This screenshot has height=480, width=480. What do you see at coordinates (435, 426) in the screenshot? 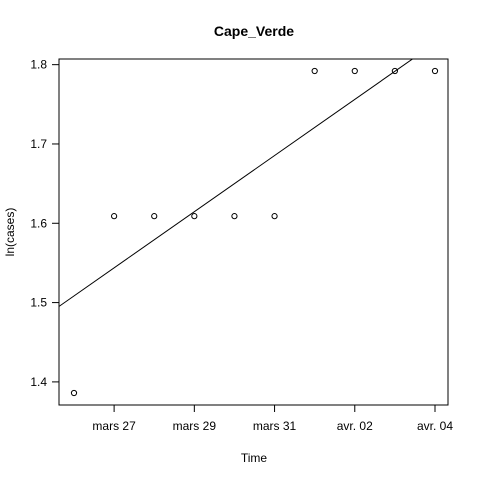
I see `x-tick-label: avr. 04` at bounding box center [435, 426].